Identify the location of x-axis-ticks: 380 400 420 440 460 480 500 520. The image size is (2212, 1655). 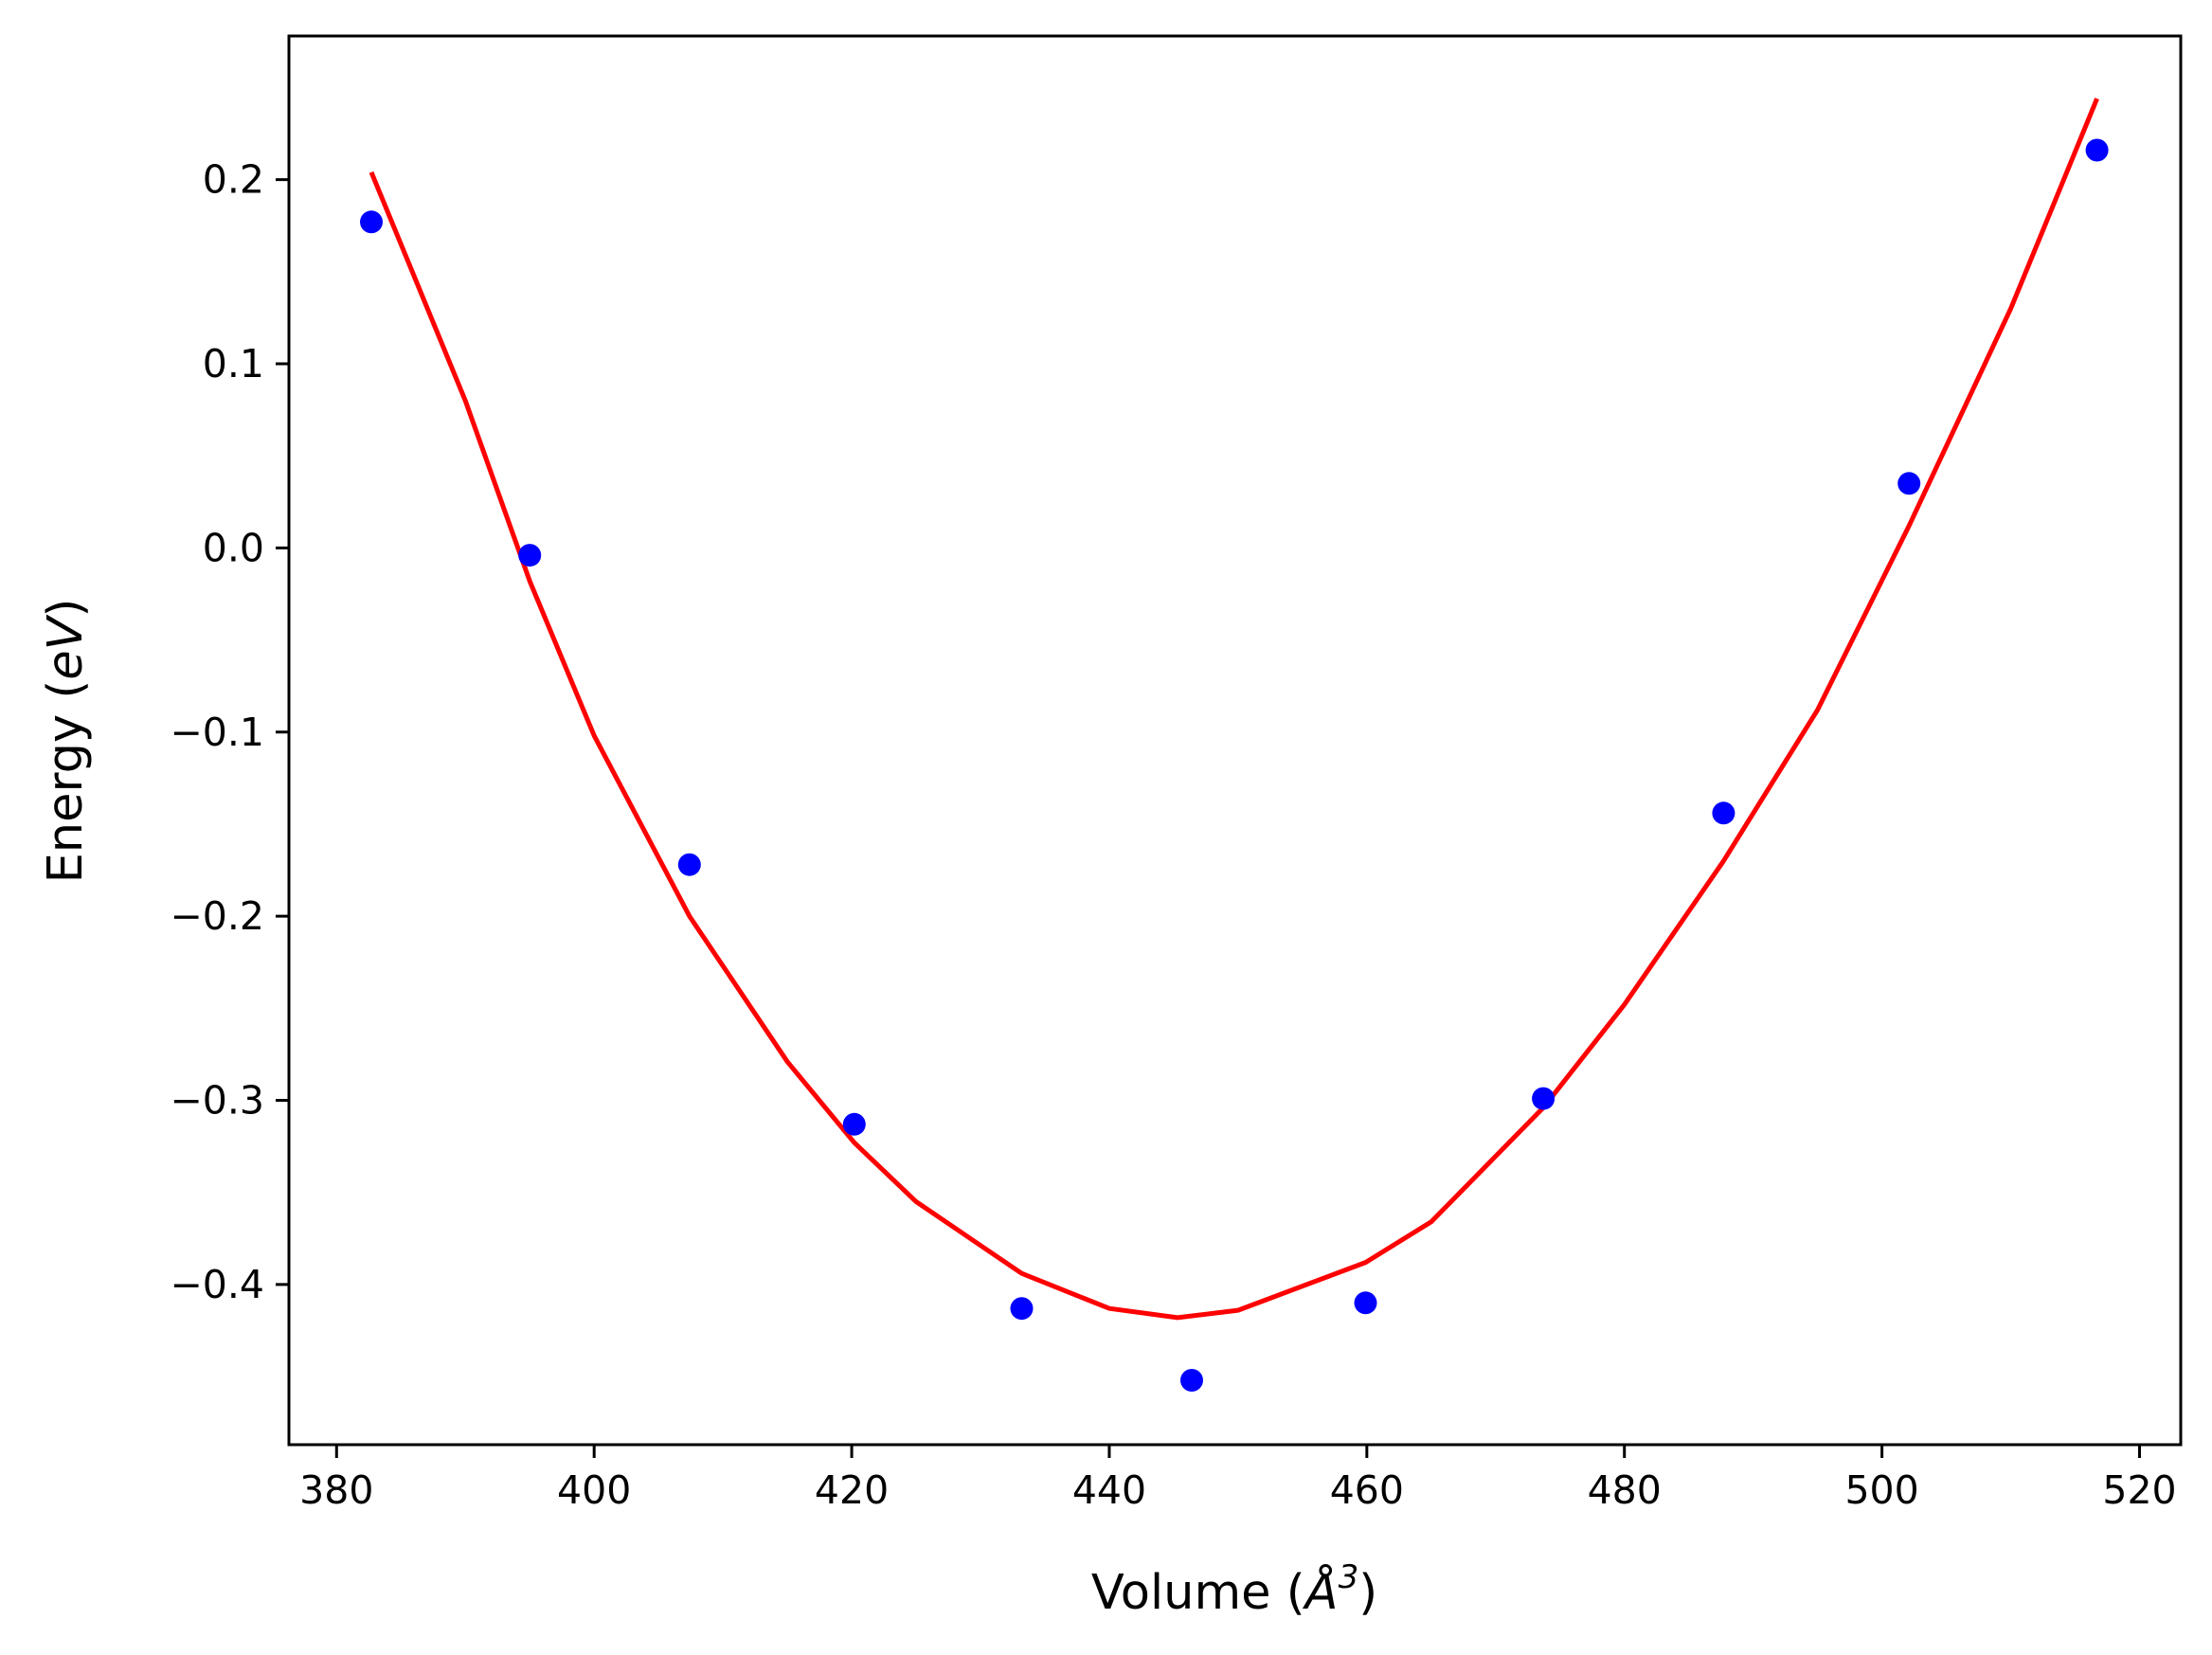
(1238, 1479).